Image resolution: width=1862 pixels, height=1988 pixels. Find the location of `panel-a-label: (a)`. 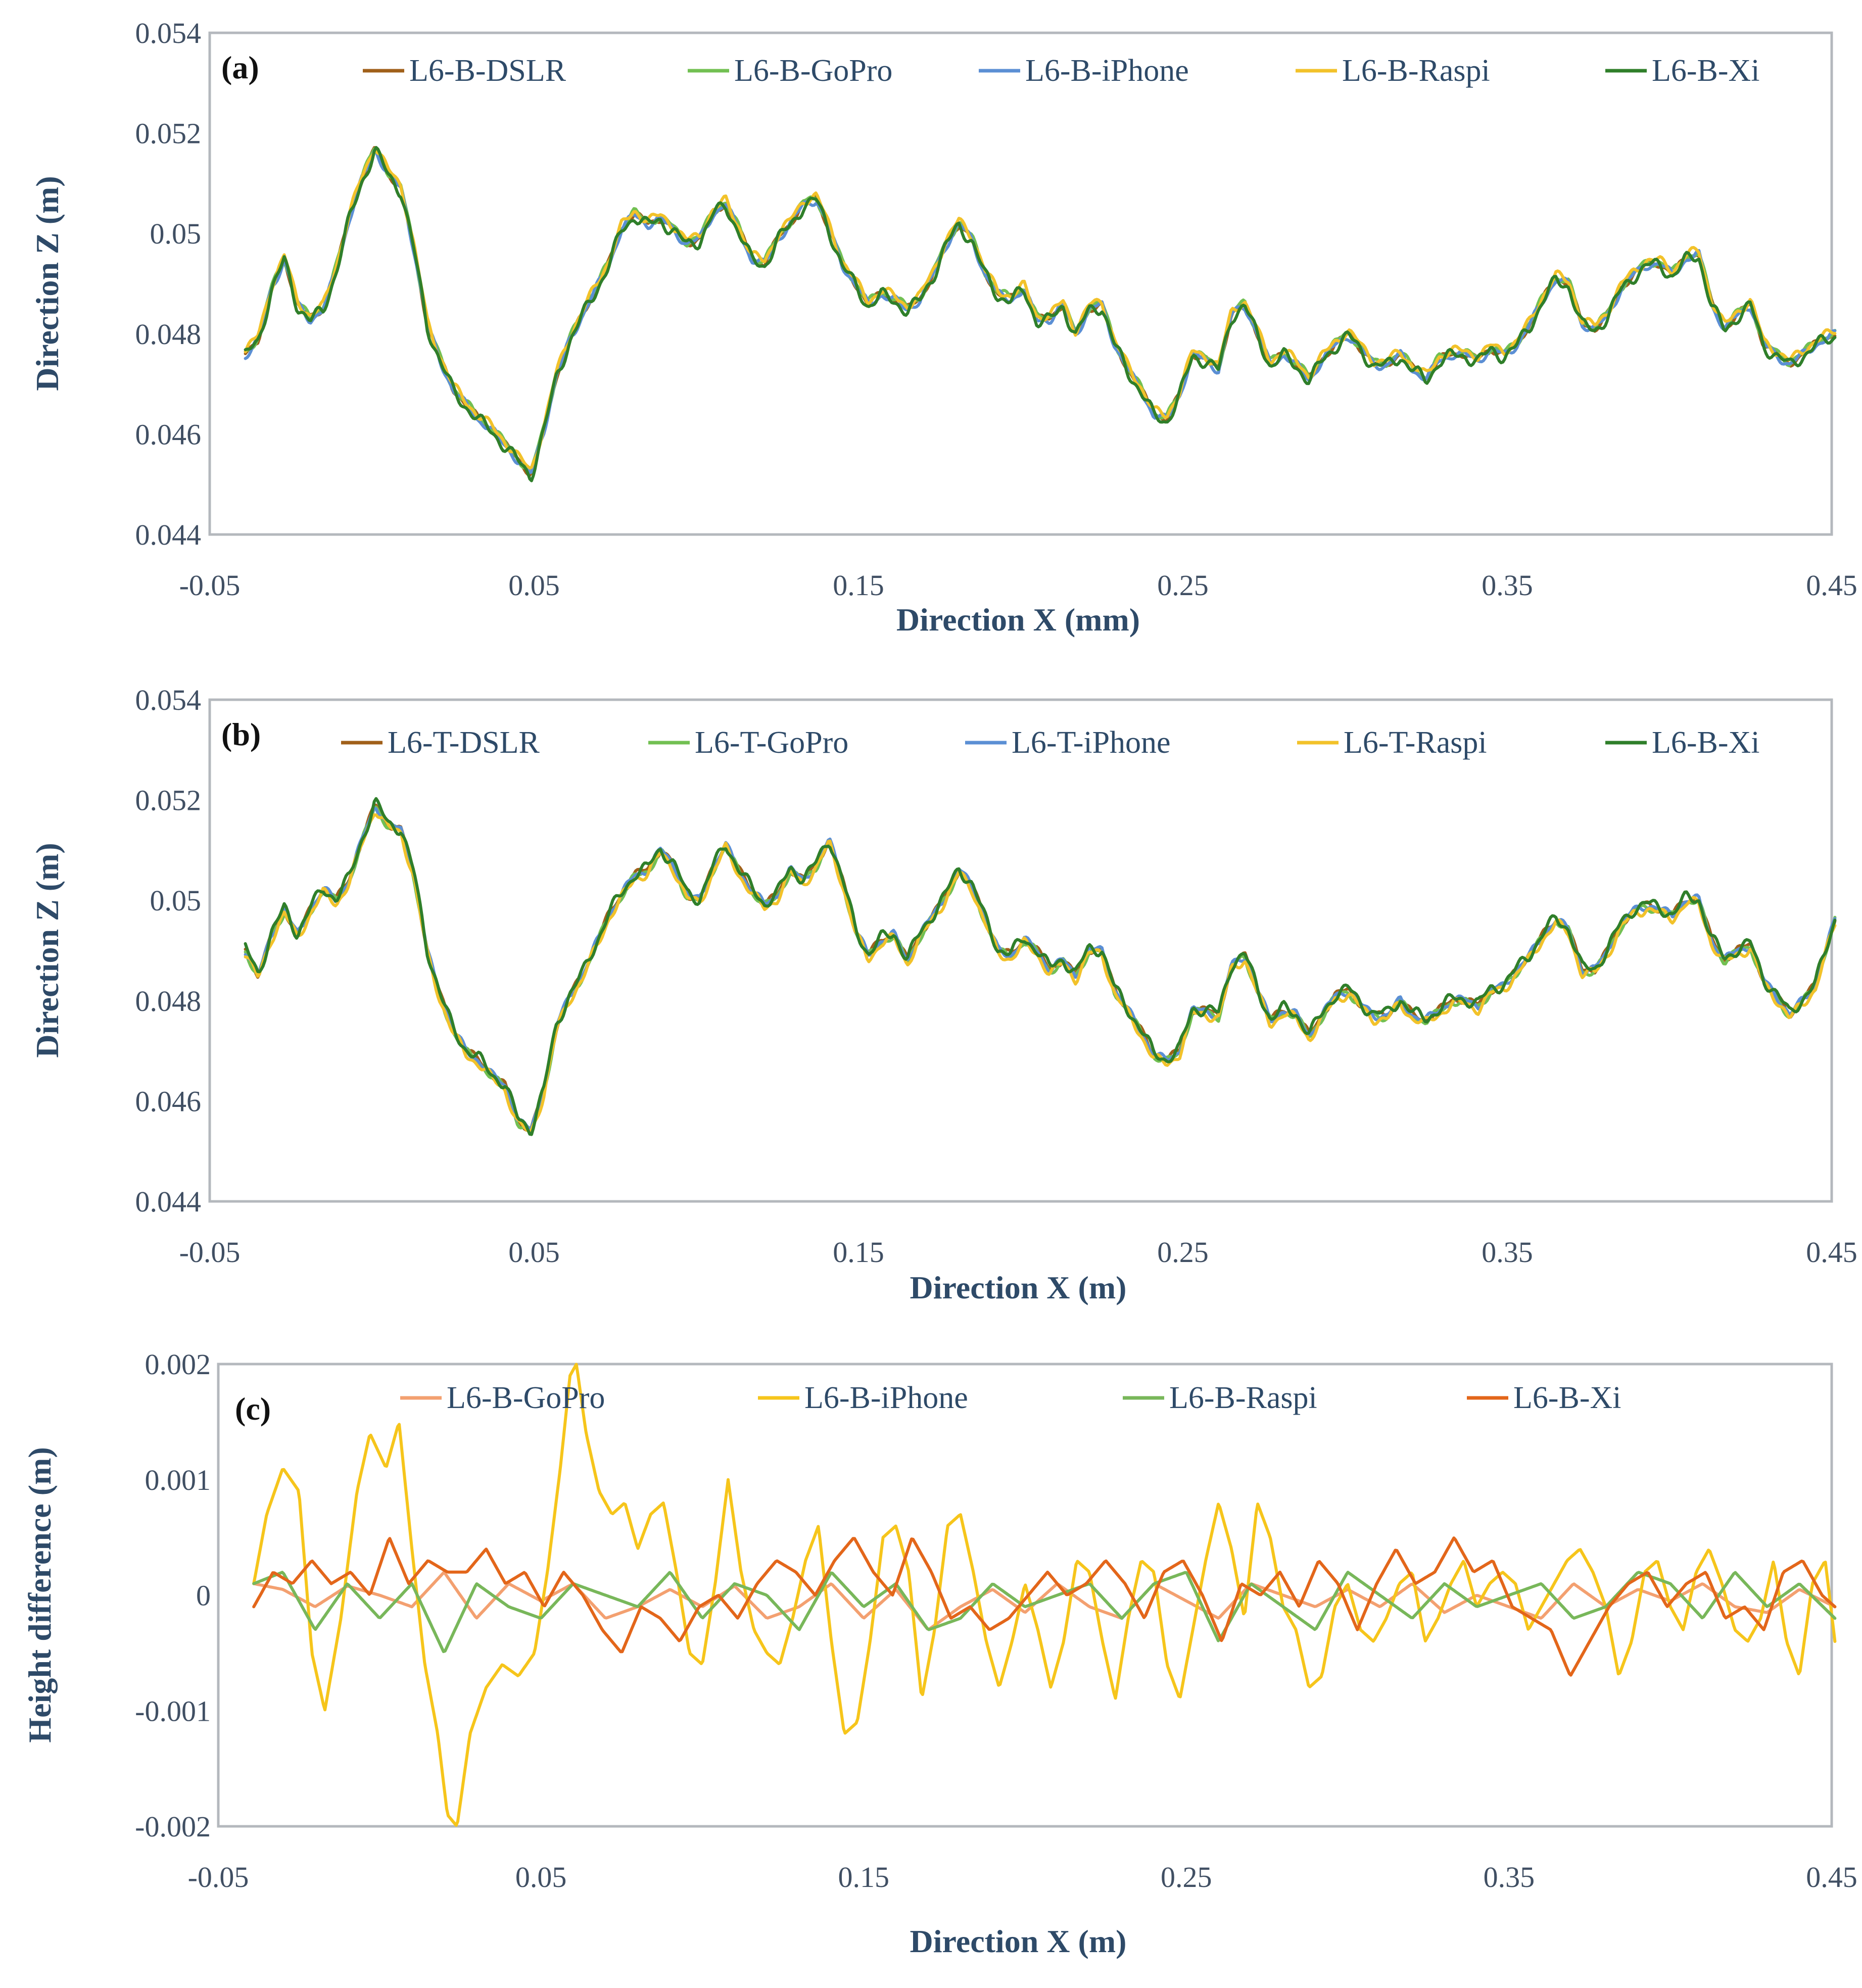

panel-a-label: (a) is located at coordinates (240, 67).